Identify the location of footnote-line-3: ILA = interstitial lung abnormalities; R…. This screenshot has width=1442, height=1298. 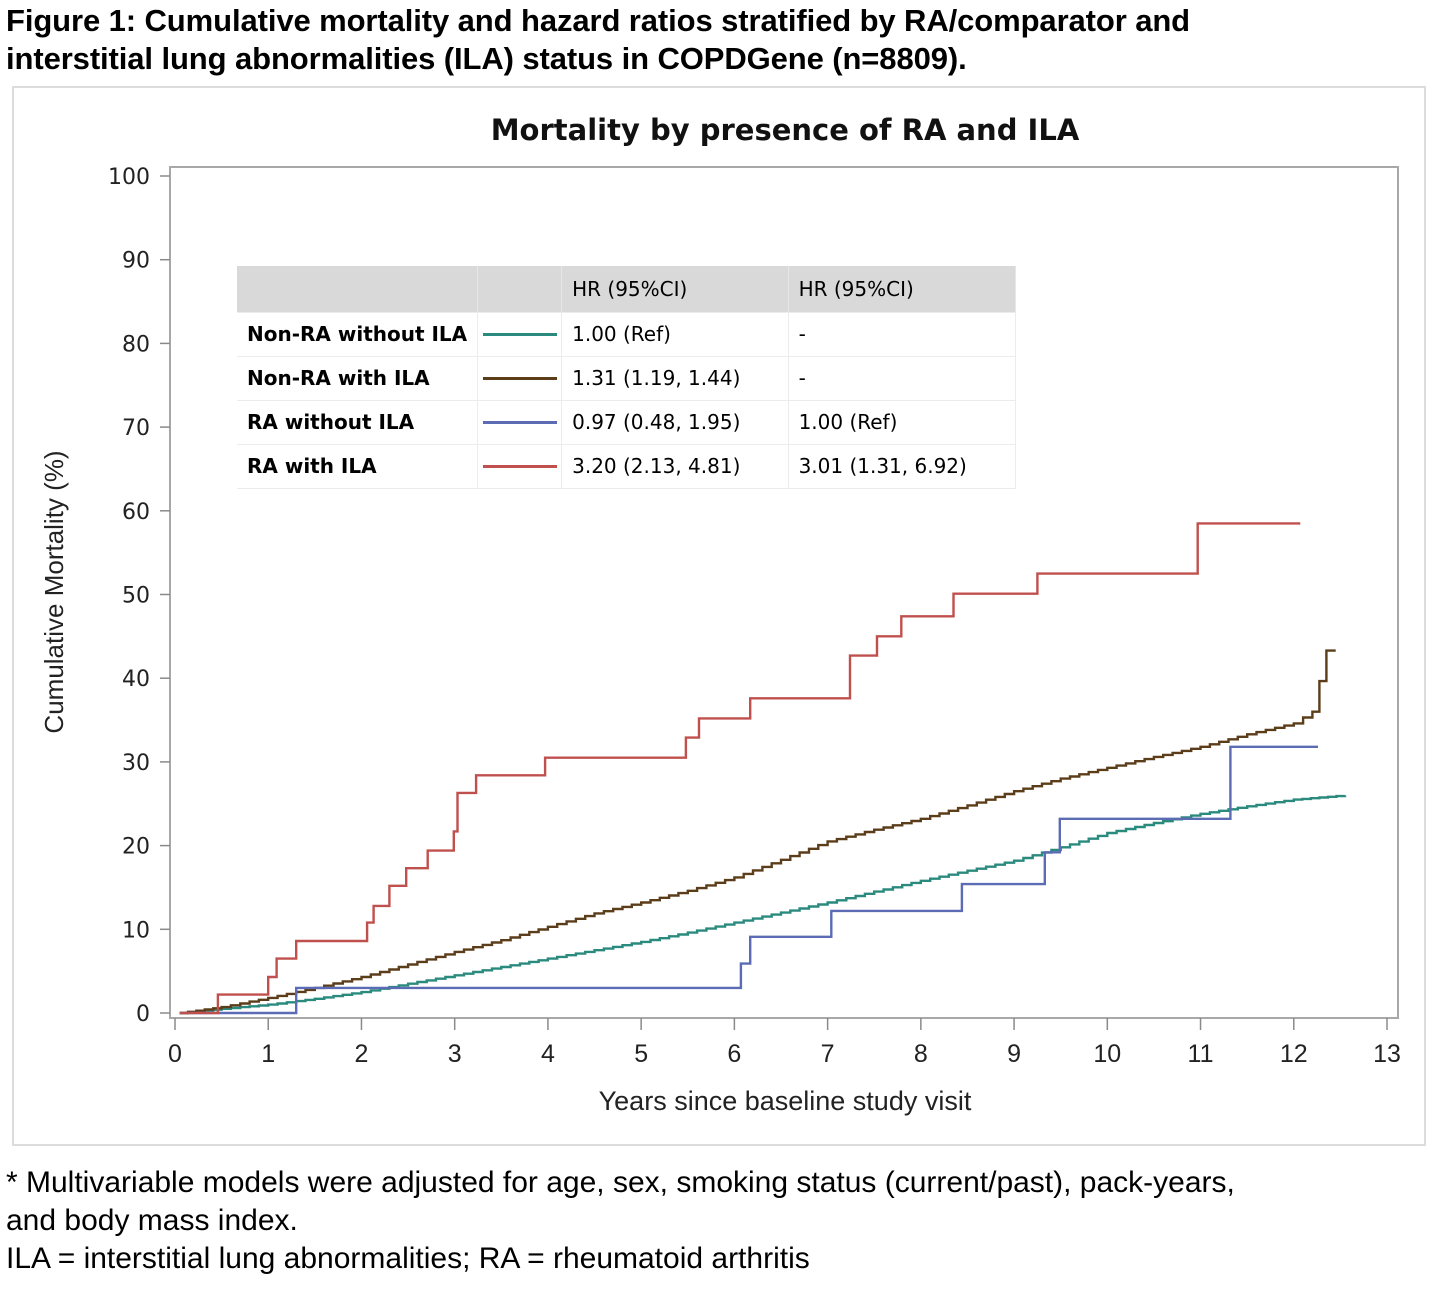
(408, 1258).